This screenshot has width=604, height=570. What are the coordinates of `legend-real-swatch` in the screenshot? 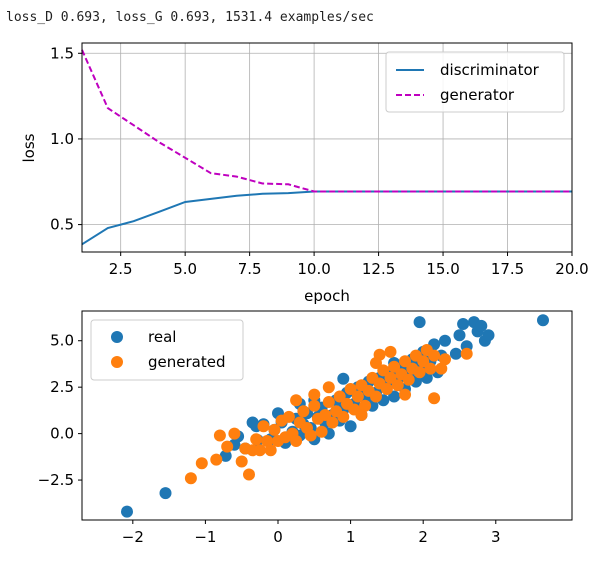 It's located at (117, 337).